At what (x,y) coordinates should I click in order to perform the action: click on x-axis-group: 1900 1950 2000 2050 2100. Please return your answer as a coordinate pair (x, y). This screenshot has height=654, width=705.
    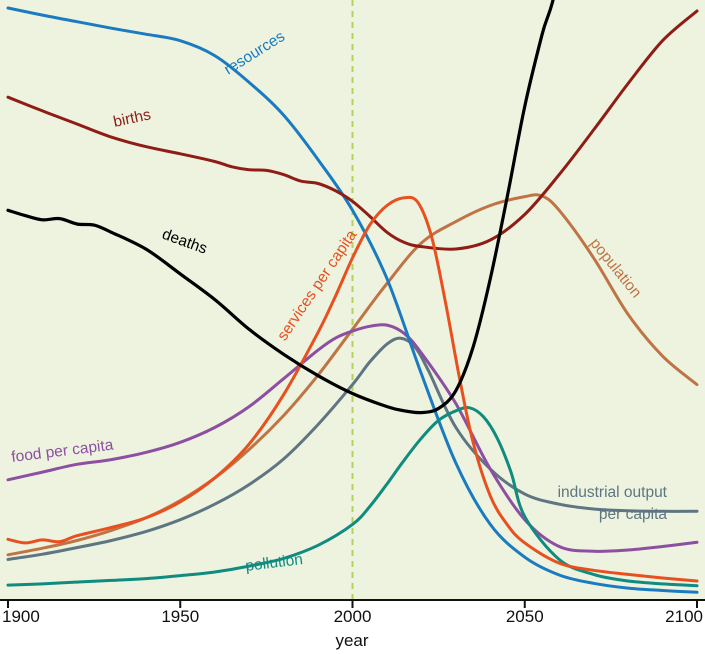
    Looking at the image, I should click on (352, 612).